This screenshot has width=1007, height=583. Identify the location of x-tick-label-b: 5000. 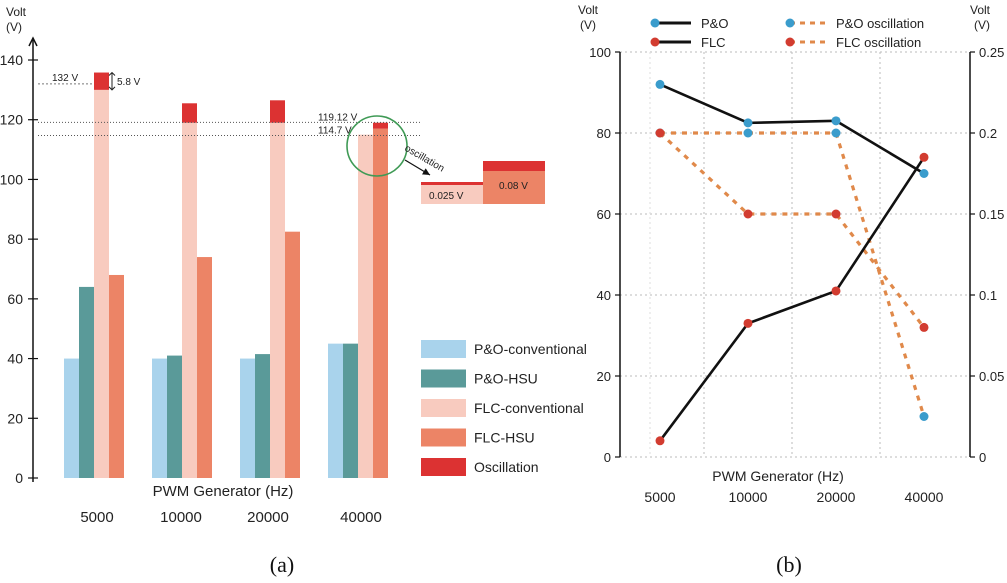
(659, 497).